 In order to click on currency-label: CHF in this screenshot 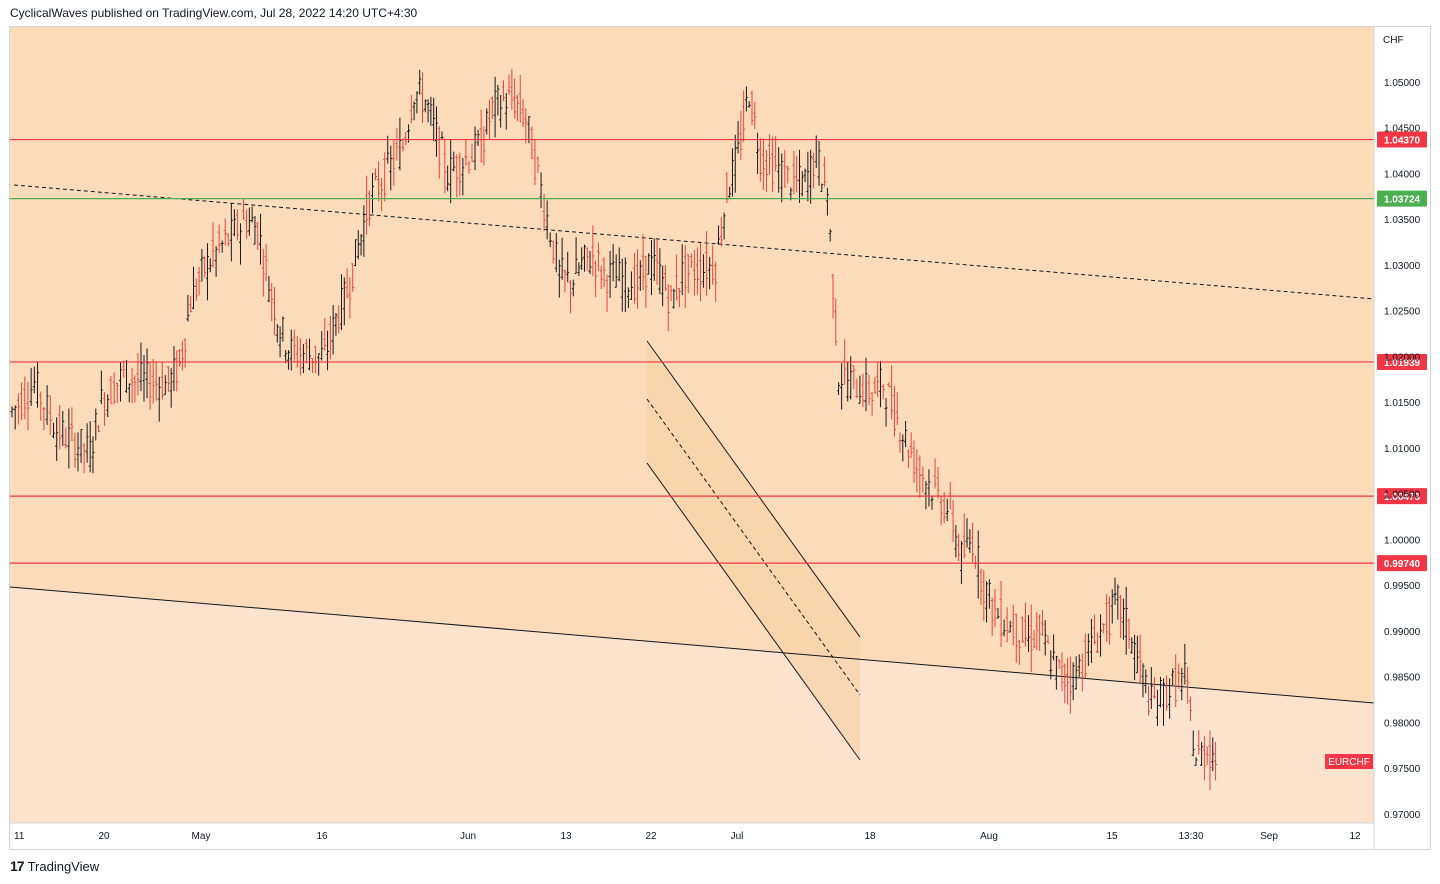, I will do `click(1393, 40)`.